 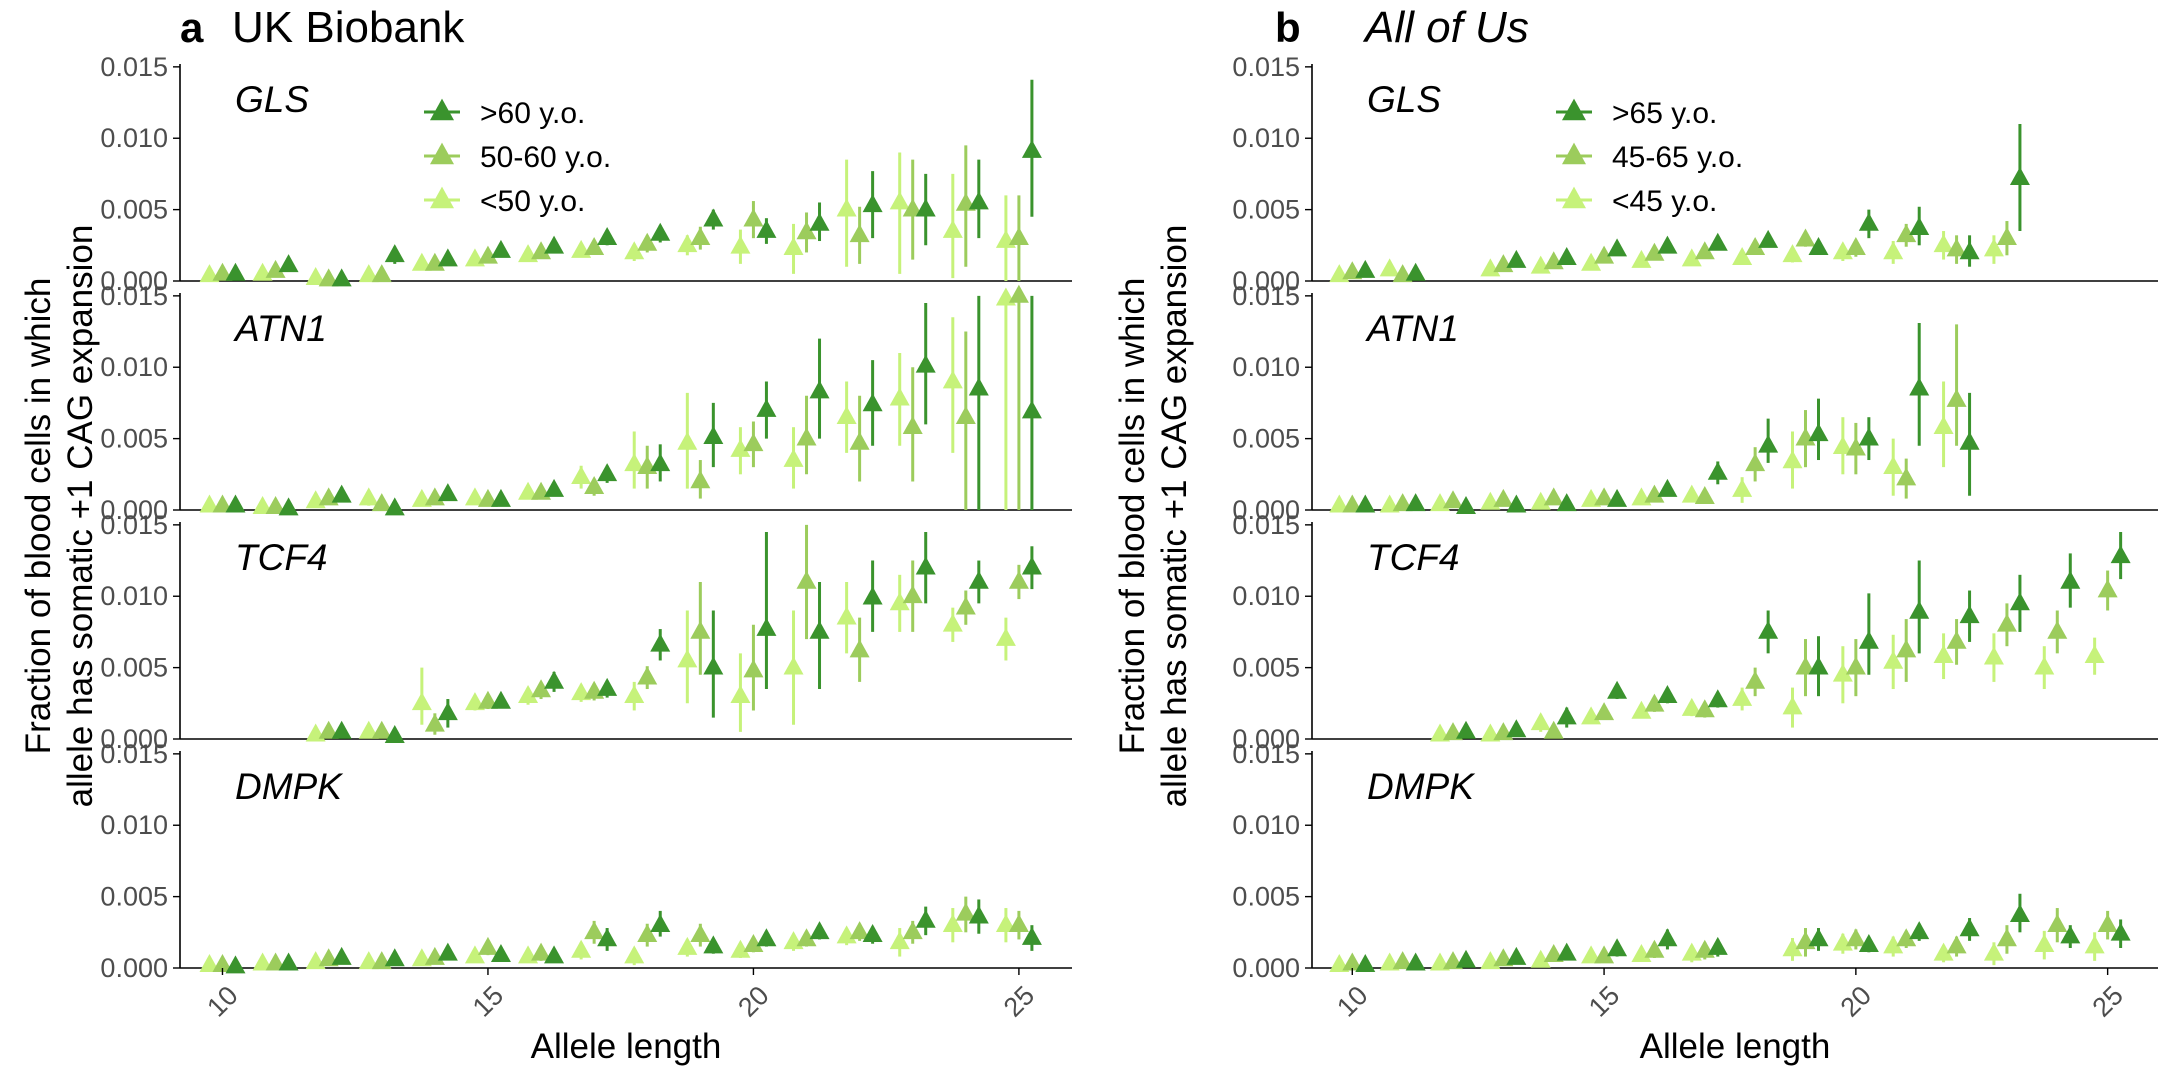 I want to click on x-tick-label: 25, so click(x=2107, y=1001).